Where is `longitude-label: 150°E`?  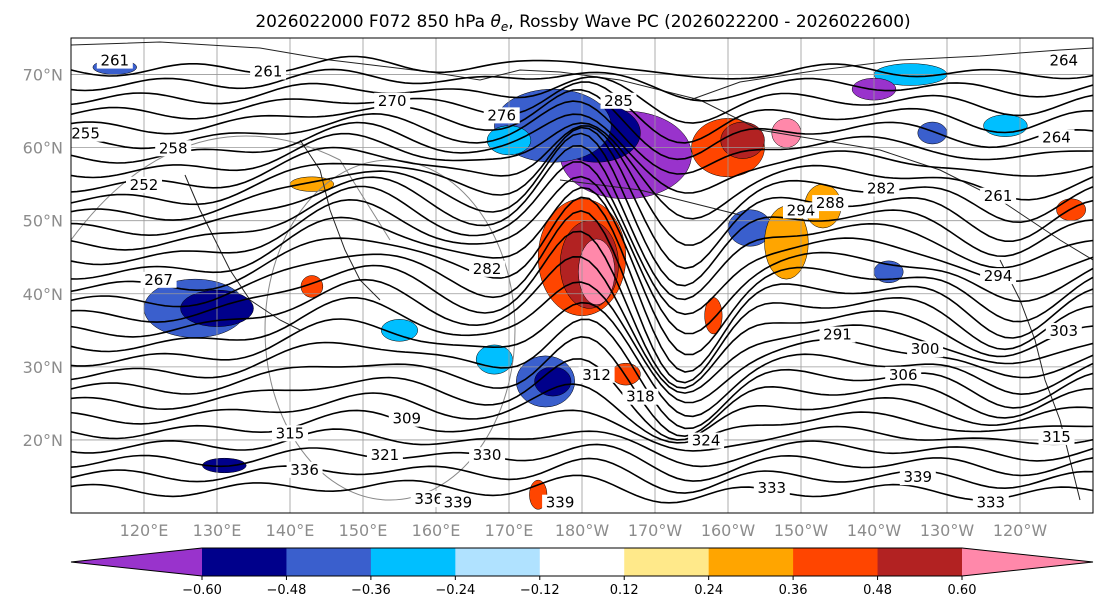 longitude-label: 150°E is located at coordinates (363, 530).